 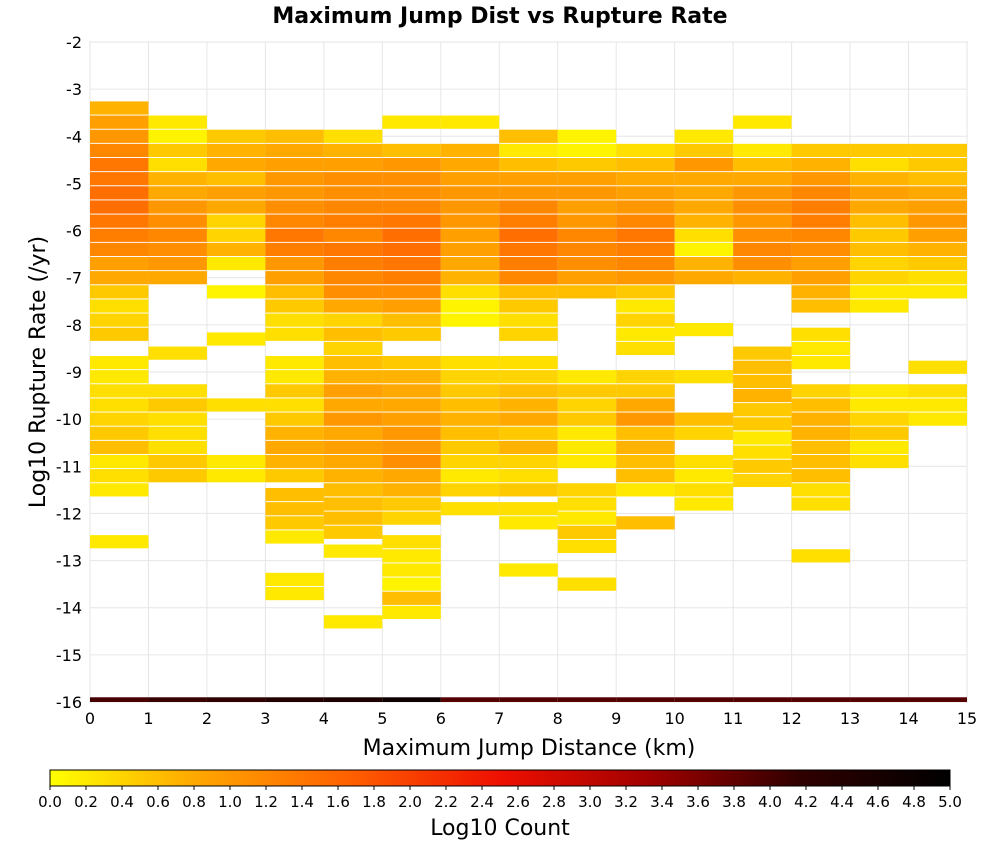 I want to click on colorbar-tick-label: 3.4, so click(x=662, y=802).